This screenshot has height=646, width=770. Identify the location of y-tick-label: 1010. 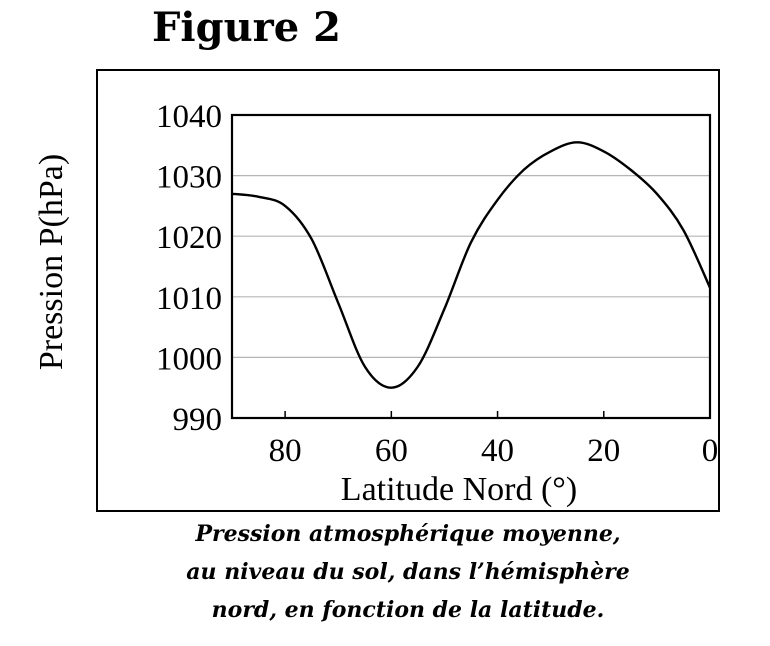
(189, 299).